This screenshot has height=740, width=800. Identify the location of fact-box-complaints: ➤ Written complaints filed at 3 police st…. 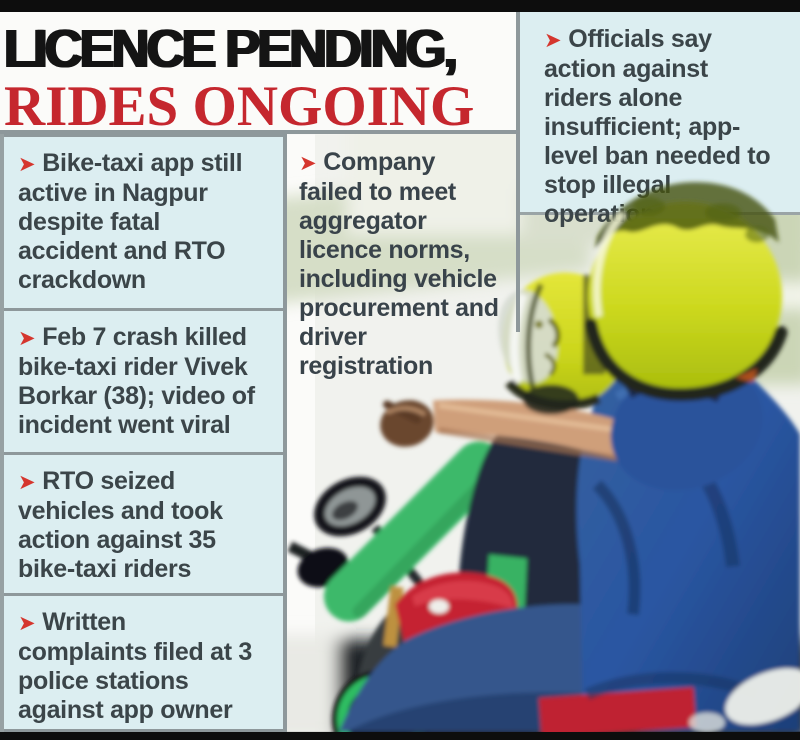
(143, 662).